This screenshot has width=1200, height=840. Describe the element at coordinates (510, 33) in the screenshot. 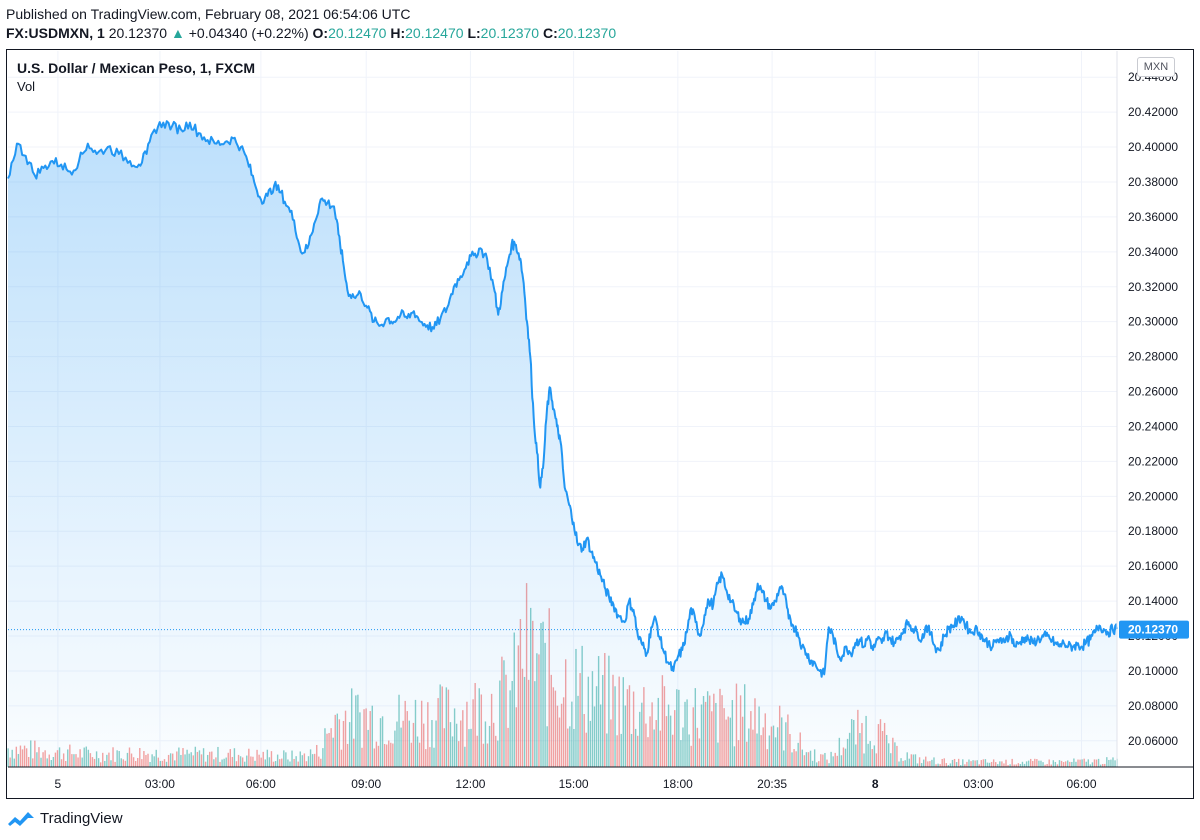

I see `low-value: 20.12370` at that location.